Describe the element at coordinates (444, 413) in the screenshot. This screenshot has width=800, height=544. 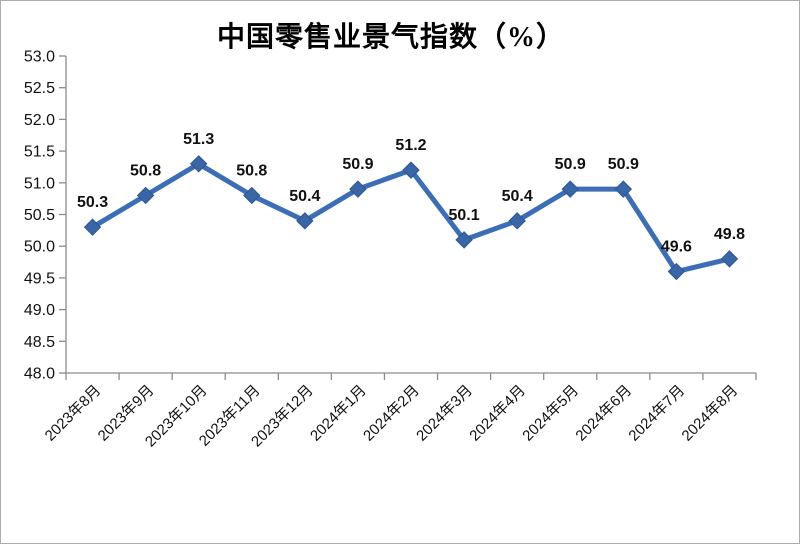
I see `x-axis-category-label: 2024年3月` at that location.